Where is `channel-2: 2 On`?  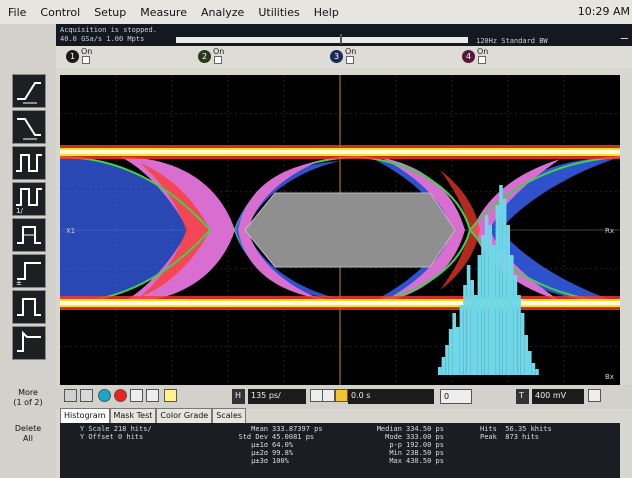
channel-2: 2 On is located at coordinates (211, 55).